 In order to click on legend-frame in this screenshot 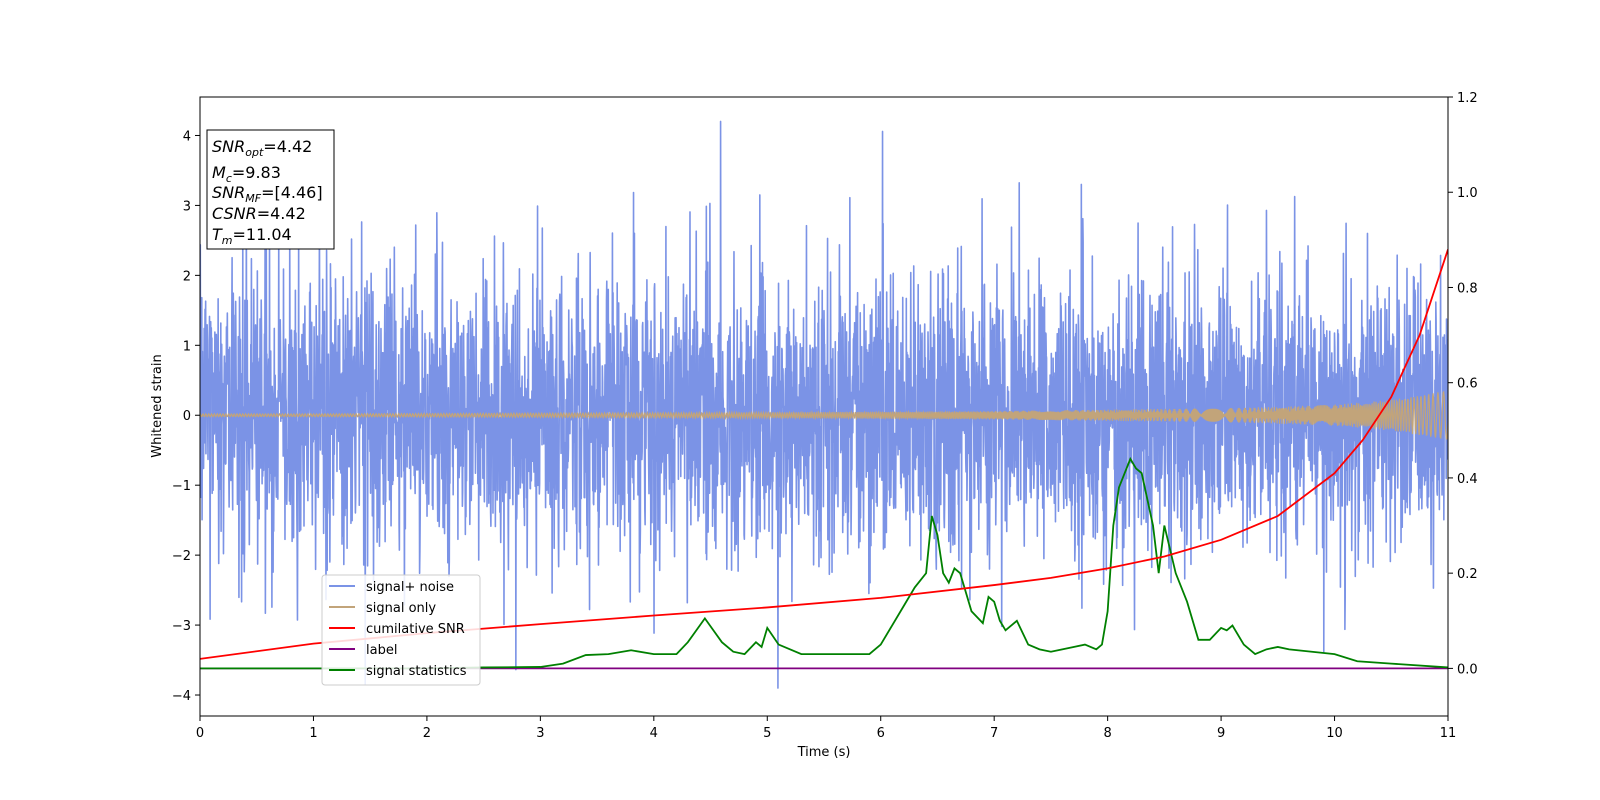, I will do `click(401, 630)`.